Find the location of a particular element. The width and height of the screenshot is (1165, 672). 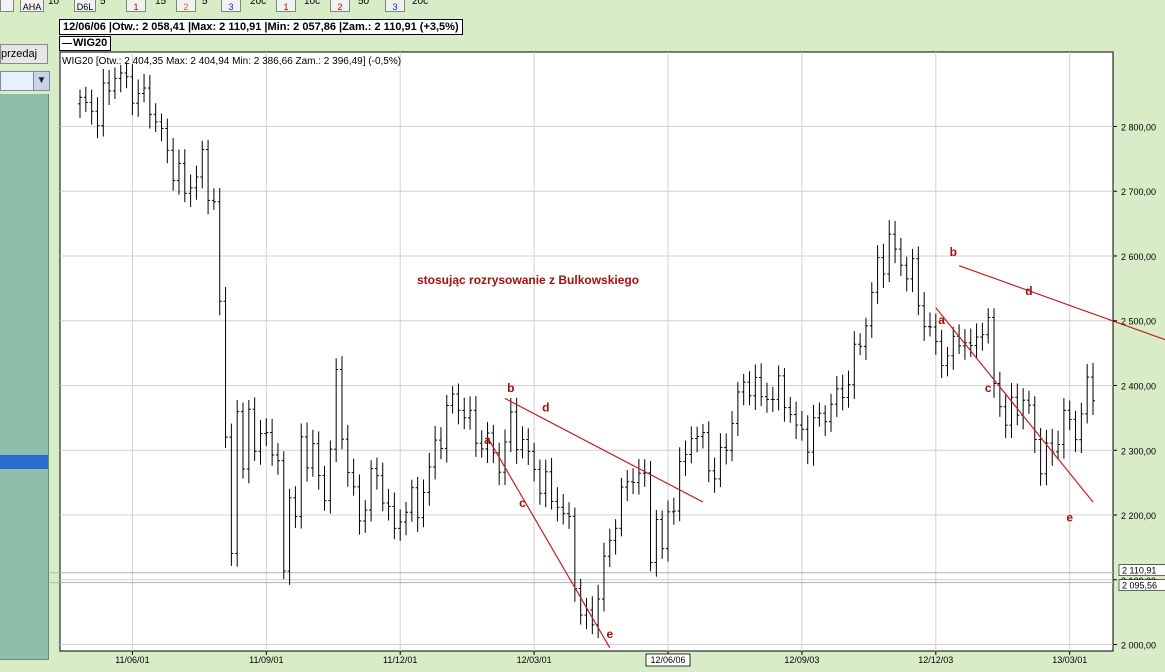

left-panel-list is located at coordinates (24, 377).